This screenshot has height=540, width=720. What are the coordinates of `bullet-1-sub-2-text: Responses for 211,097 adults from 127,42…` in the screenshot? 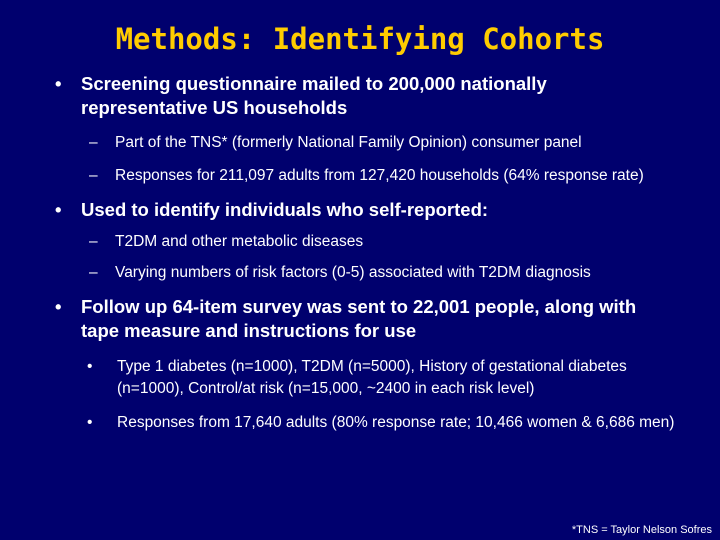 It's located at (379, 175).